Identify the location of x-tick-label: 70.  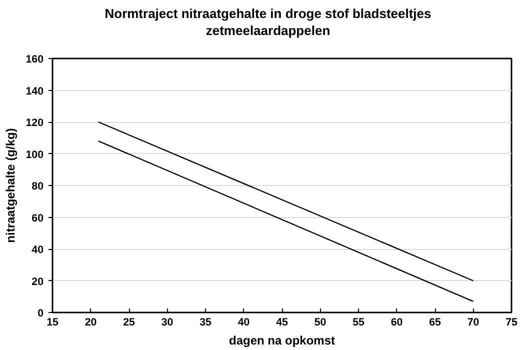
(473, 322).